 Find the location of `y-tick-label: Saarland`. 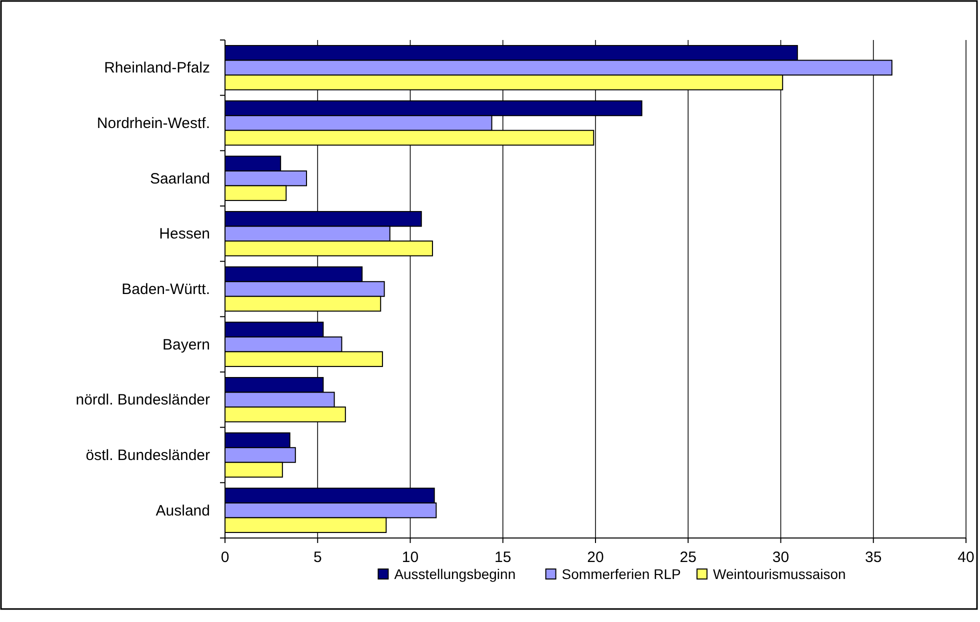

y-tick-label: Saarland is located at coordinates (180, 179).